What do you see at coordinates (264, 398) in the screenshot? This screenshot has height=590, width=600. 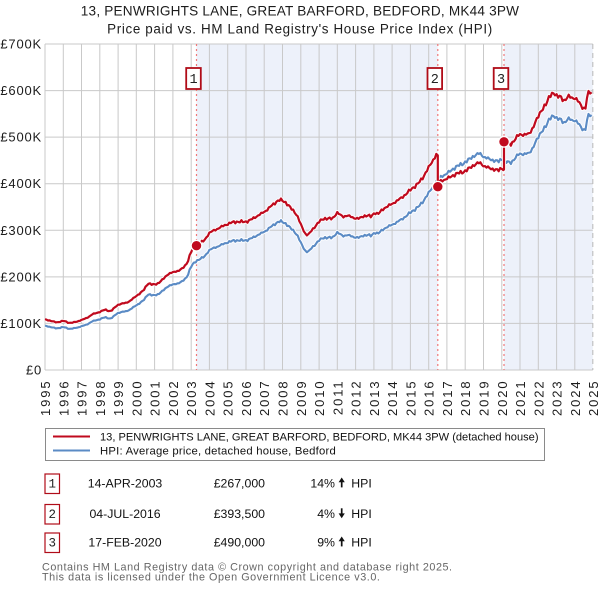 I see `svg-text: 2007` at bounding box center [264, 398].